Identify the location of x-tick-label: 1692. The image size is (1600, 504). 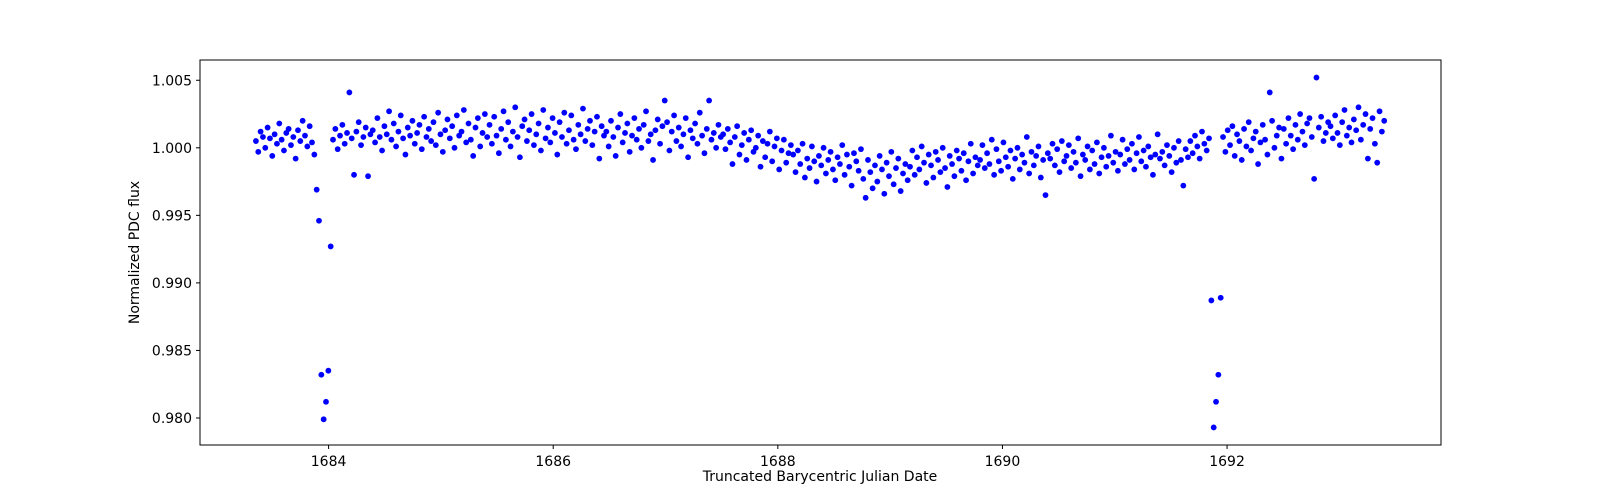
(1227, 462).